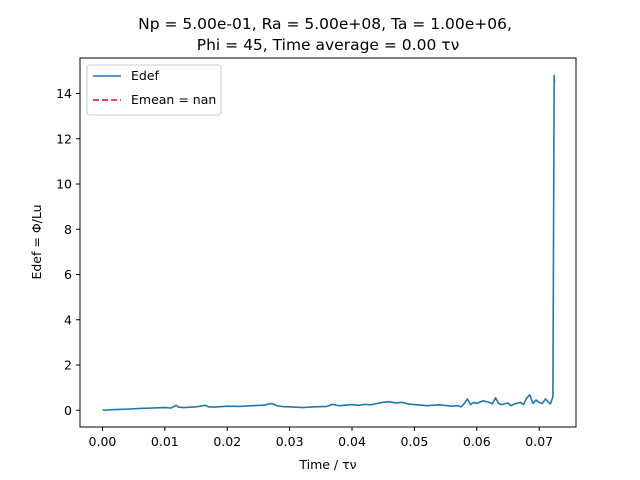 The image size is (640, 480). What do you see at coordinates (68, 252) in the screenshot?
I see `y-ticks: 0 2 4 6 8 10 12 14` at bounding box center [68, 252].